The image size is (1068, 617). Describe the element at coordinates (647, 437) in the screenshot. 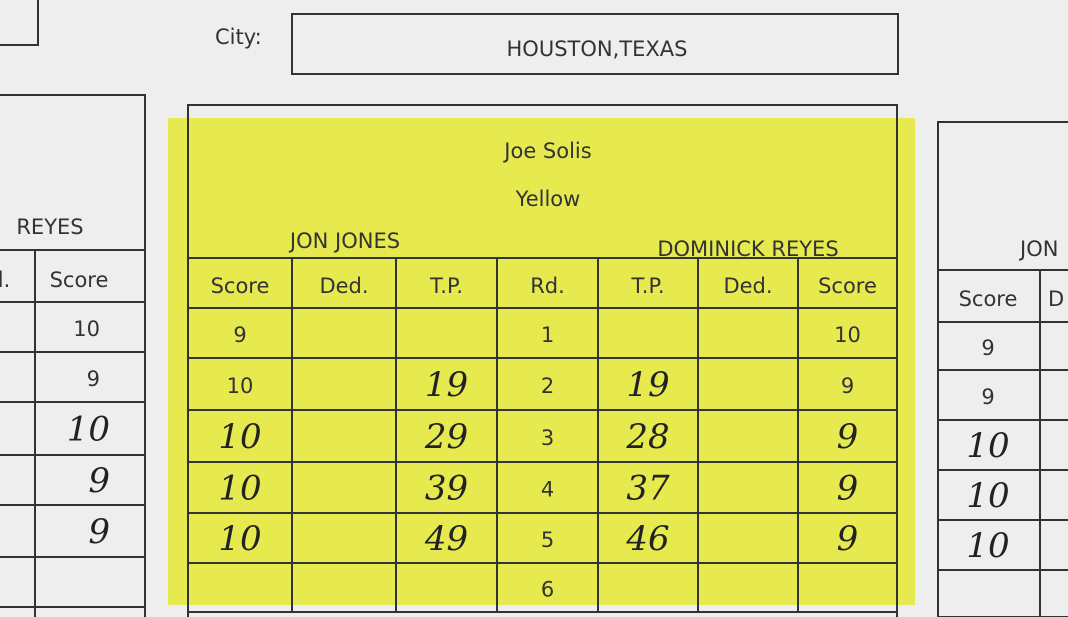

I see `score-cell: 28` at that location.